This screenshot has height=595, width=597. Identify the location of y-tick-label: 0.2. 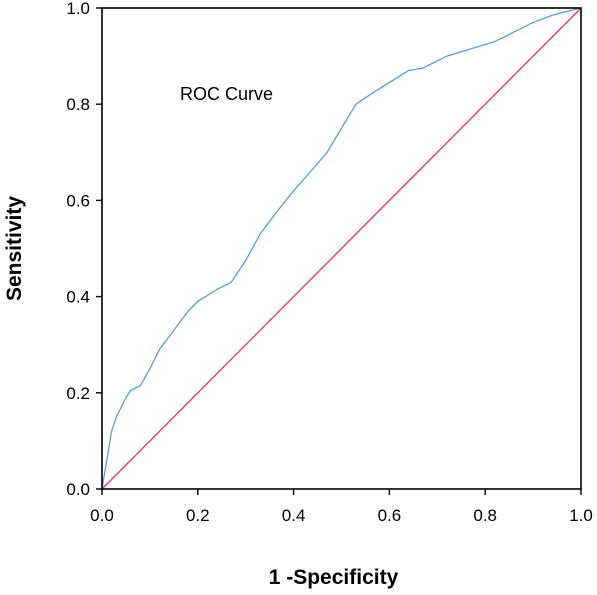
(78, 393).